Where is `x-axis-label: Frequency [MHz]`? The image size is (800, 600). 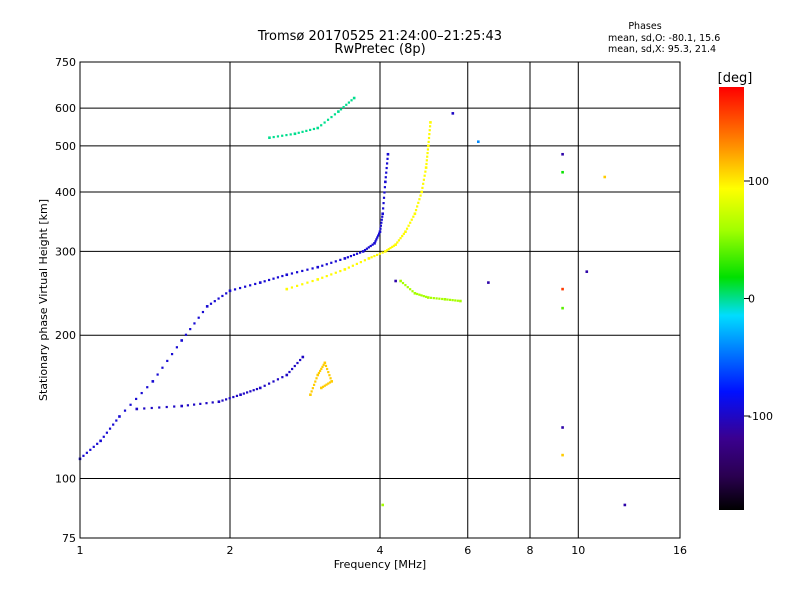 x-axis-label: Frequency [MHz] is located at coordinates (380, 564).